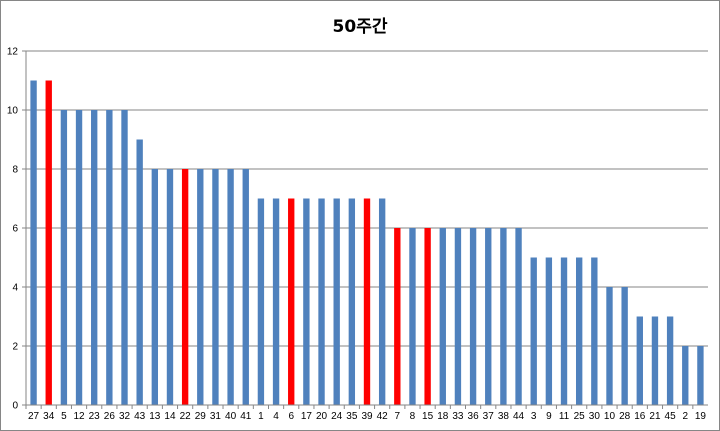 The image size is (720, 431). Describe the element at coordinates (413, 416) in the screenshot. I see `x-tick-label: 8` at that location.